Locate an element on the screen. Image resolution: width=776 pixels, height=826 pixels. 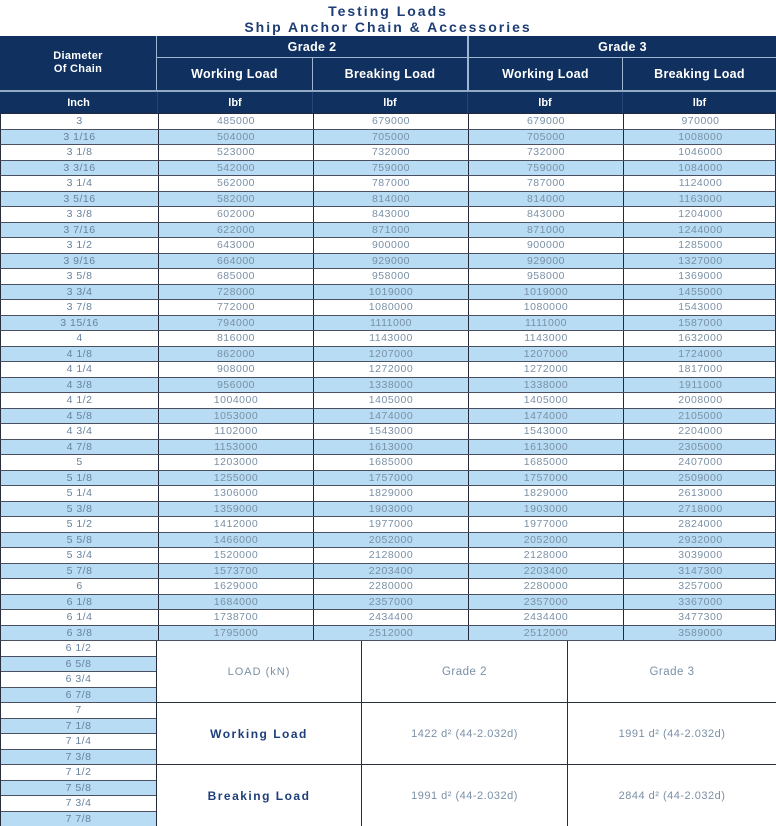
diameter-cell: 5 5/8 is located at coordinates (79, 539).